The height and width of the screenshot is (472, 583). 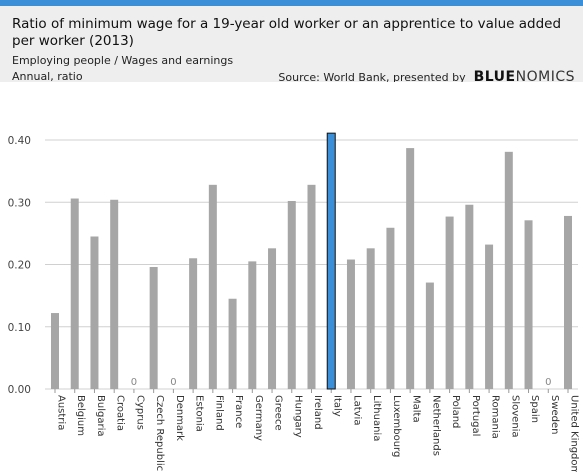 I want to click on x-tick-label: Ireland, so click(x=317, y=412).